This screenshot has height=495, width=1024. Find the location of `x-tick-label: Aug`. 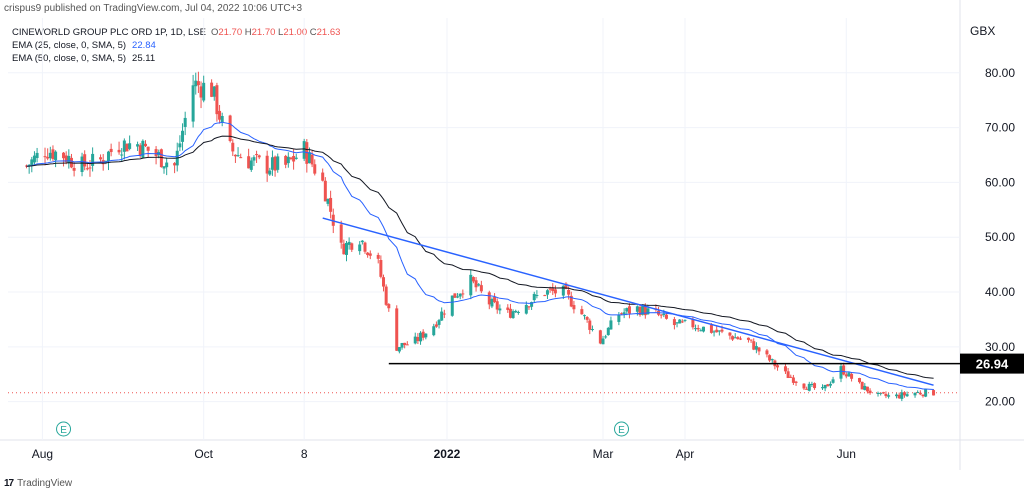

x-tick-label: Aug is located at coordinates (42, 454).